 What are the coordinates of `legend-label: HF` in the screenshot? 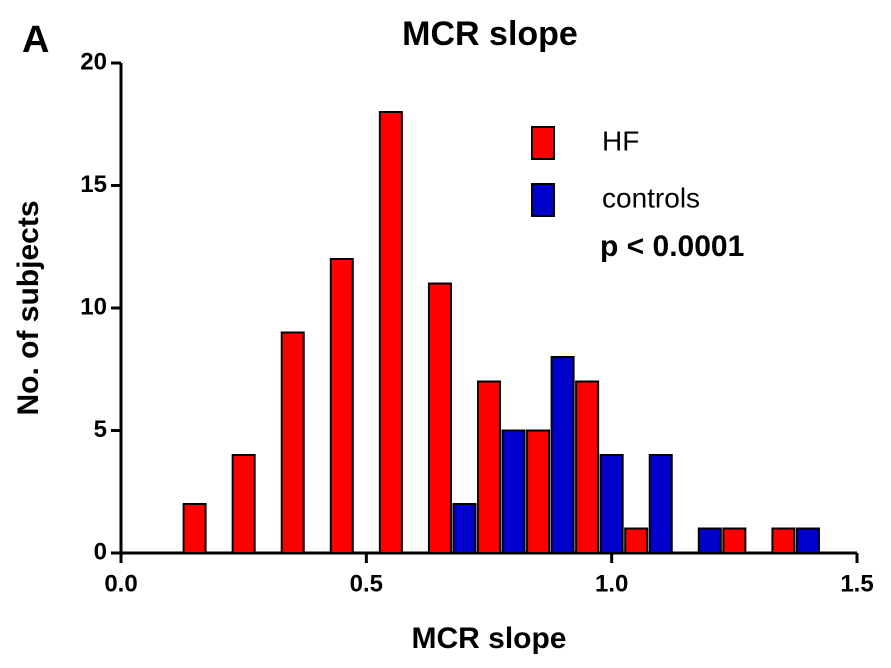 It's located at (620, 140).